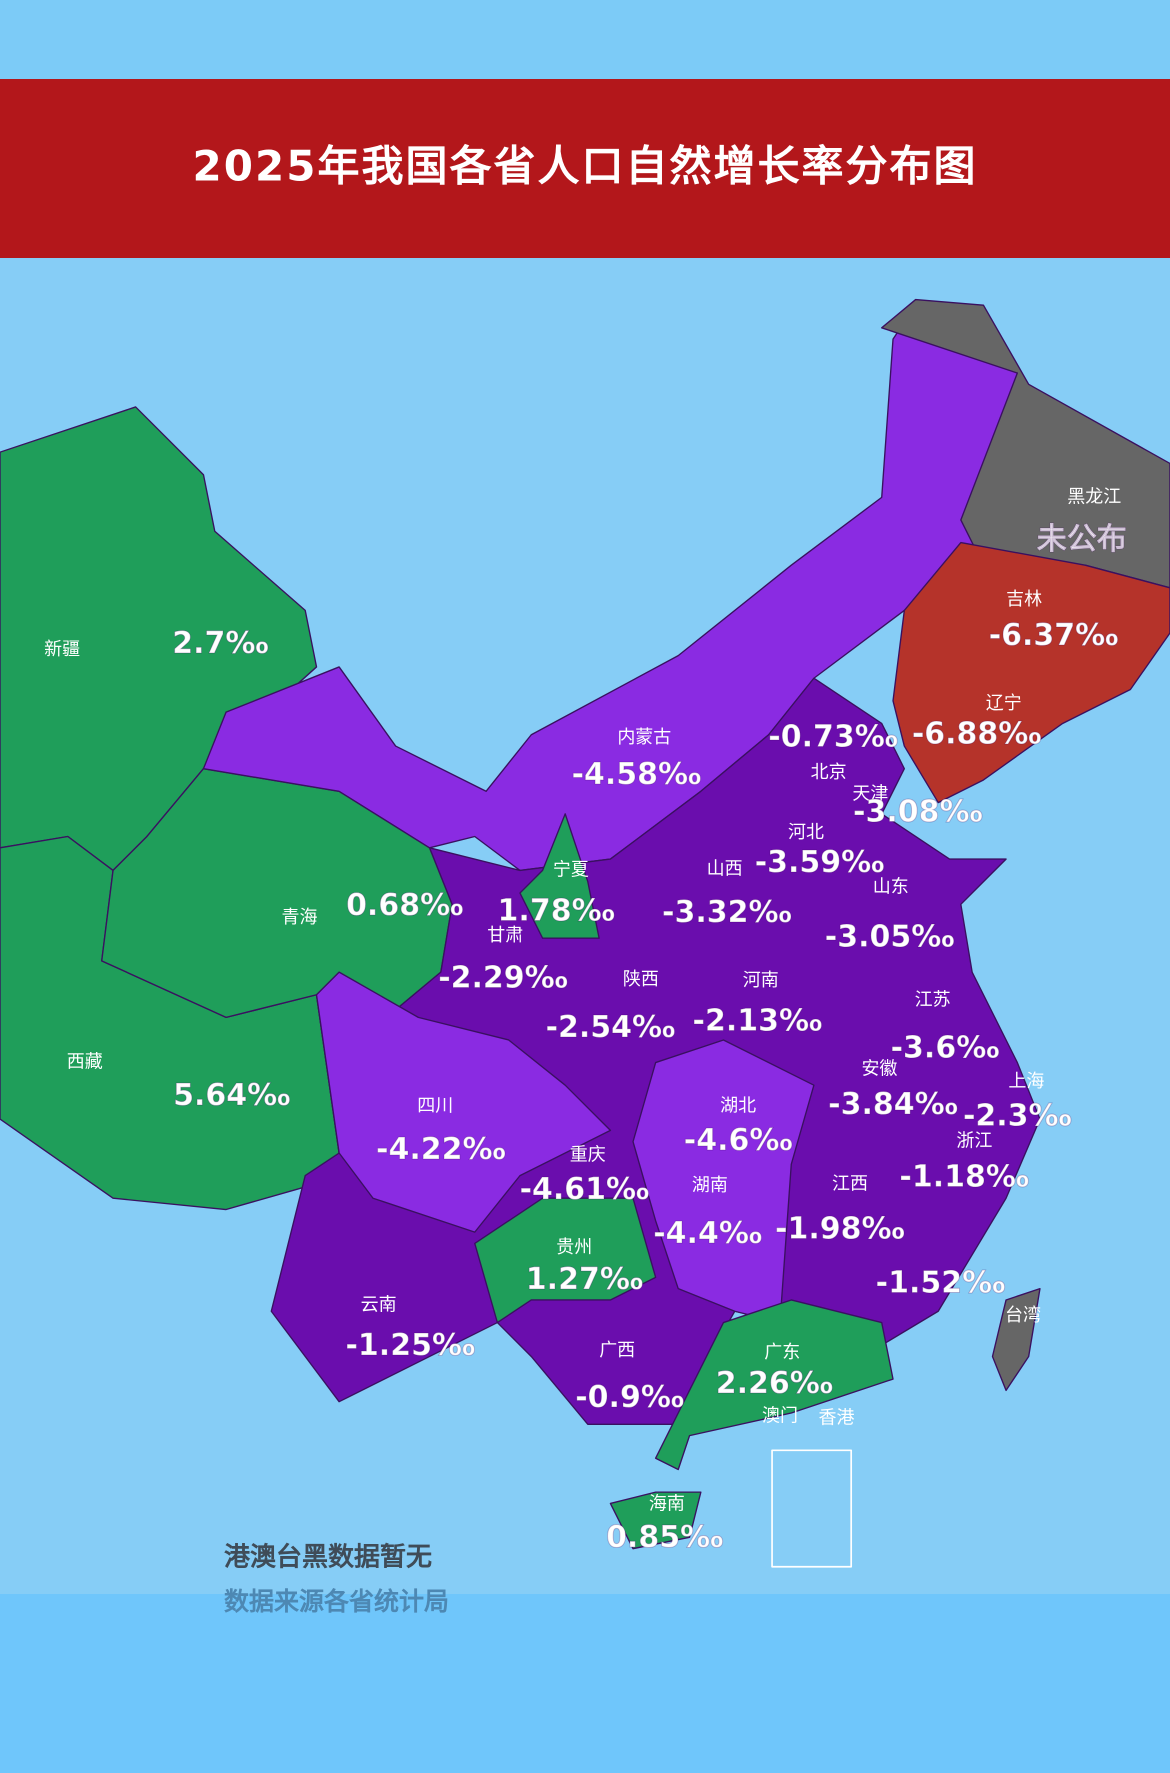 The height and width of the screenshot is (1773, 1170). Describe the element at coordinates (300, 917) in the screenshot. I see `province-name: 青海` at that location.